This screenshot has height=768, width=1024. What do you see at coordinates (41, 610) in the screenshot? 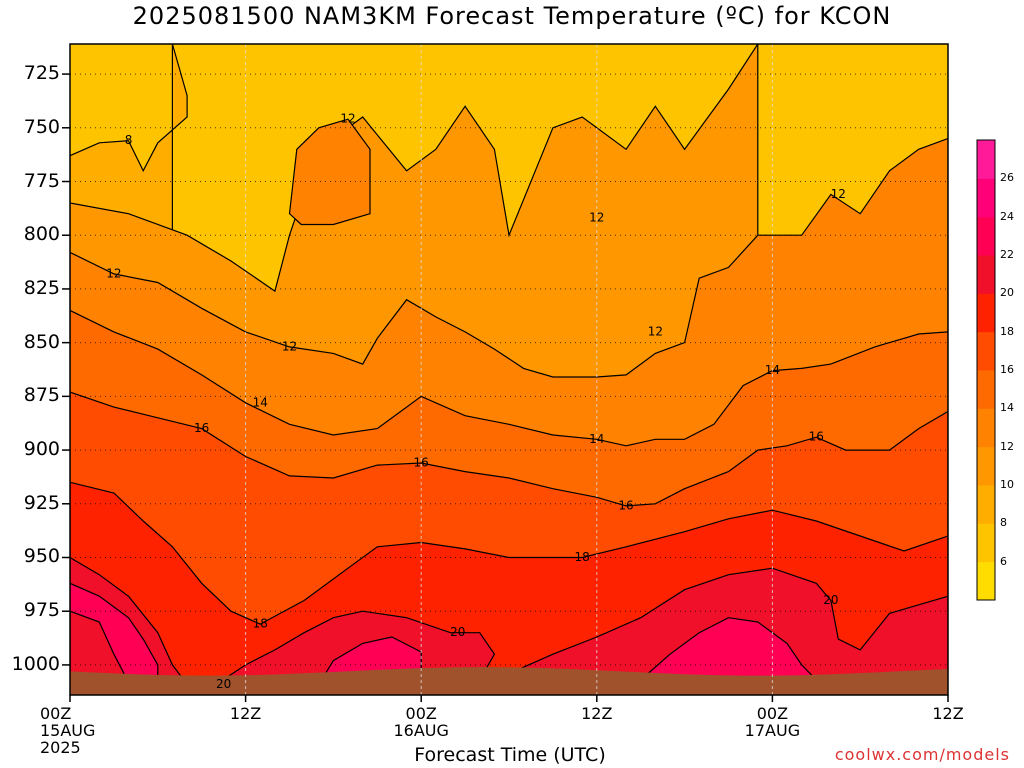
I see `y-tick-label-975: 975` at bounding box center [41, 610].